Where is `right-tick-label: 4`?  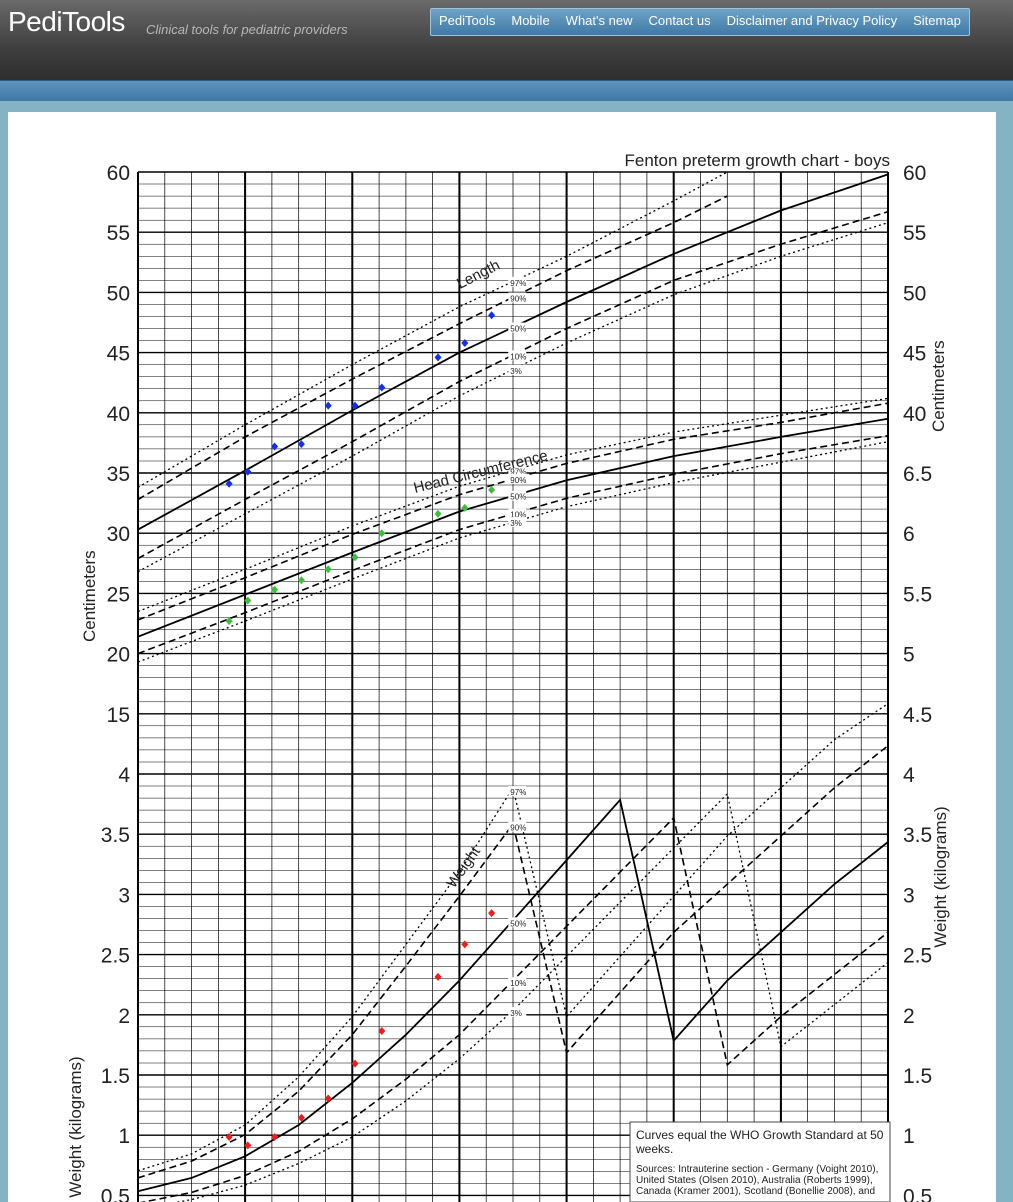 right-tick-label: 4 is located at coordinates (909, 775).